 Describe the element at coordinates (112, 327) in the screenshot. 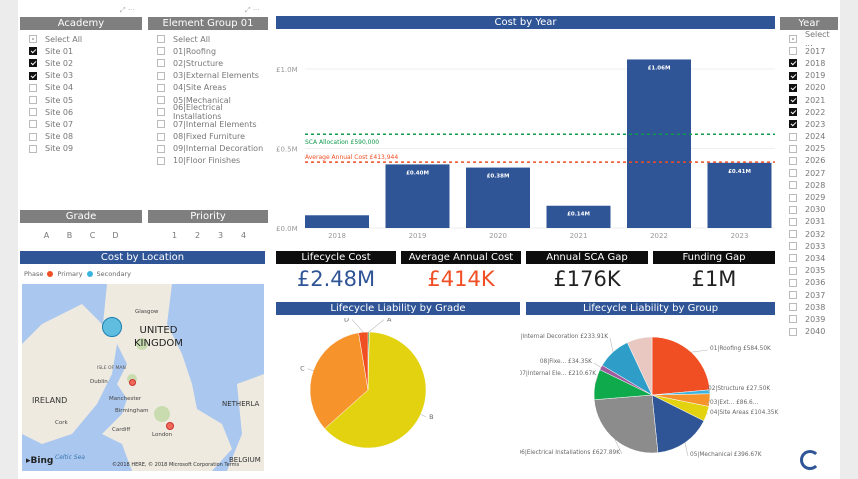

I see `secondary-location-bubble` at that location.